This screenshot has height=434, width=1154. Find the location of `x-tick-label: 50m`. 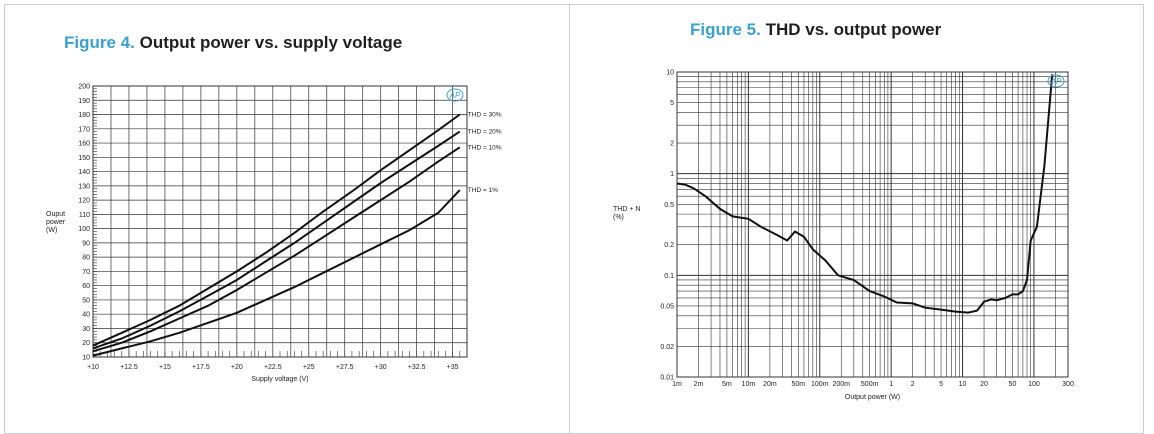

x-tick-label: 50m is located at coordinates (798, 384).